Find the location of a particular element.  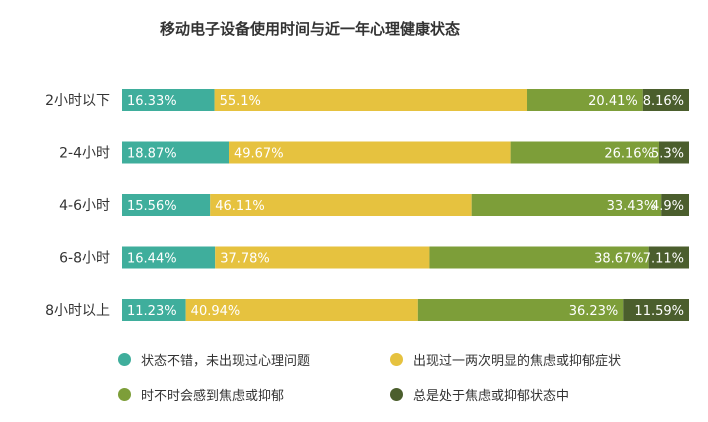

legend-item-2: 时不时会感到焦虑或抑郁 is located at coordinates (201, 394).